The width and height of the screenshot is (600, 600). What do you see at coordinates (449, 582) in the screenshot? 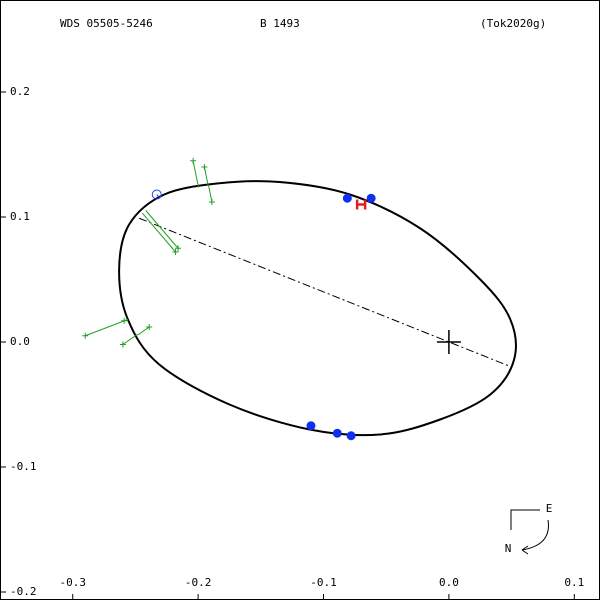
I see `x-tick-label: 0.0` at bounding box center [449, 582].